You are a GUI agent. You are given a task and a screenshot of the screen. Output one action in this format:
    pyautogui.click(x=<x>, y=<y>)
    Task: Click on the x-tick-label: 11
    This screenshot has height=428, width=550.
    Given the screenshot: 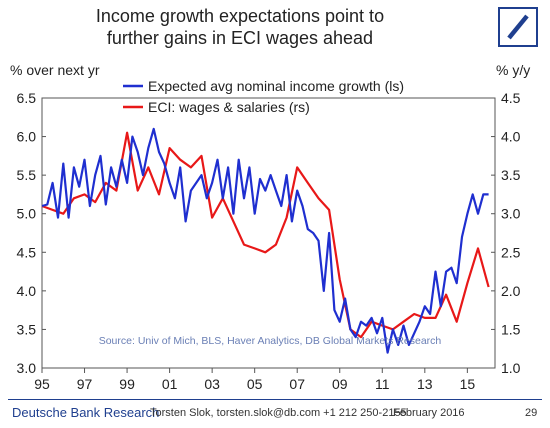 What is the action you would take?
    pyautogui.click(x=382, y=384)
    